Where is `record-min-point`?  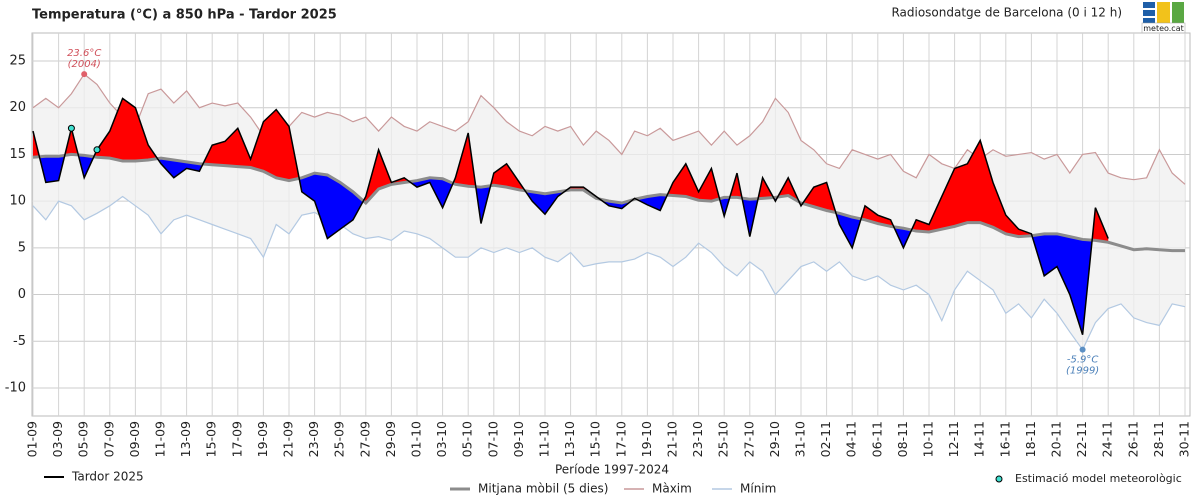 record-min-point is located at coordinates (1082, 349).